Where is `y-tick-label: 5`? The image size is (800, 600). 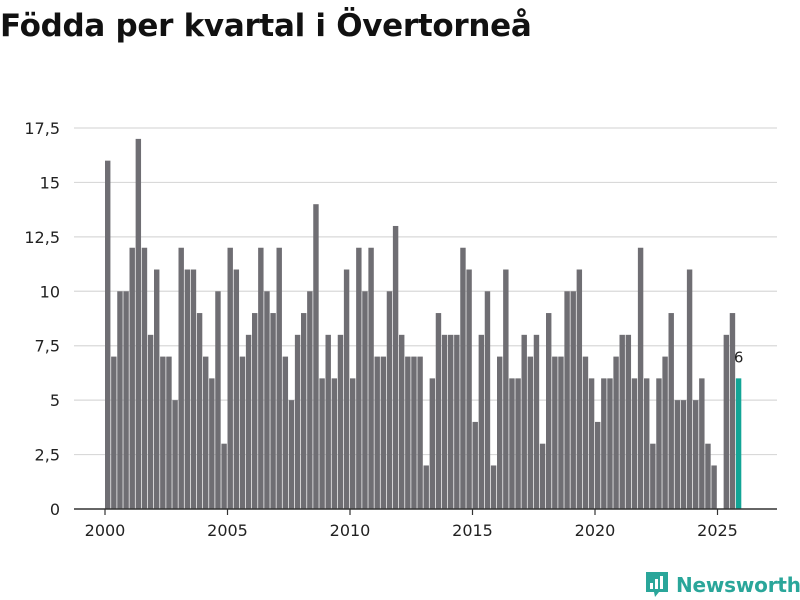 y-tick-label: 5 is located at coordinates (55, 400).